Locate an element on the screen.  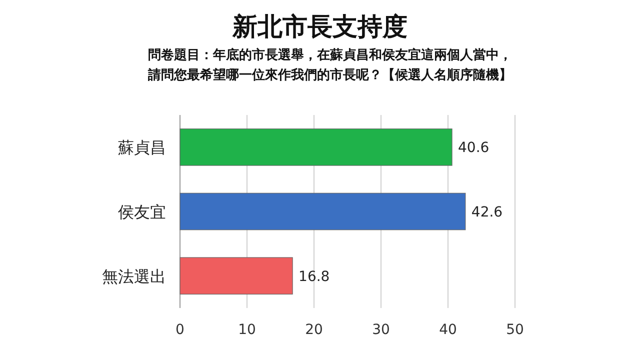
x-tick-label: 0 is located at coordinates (180, 330).